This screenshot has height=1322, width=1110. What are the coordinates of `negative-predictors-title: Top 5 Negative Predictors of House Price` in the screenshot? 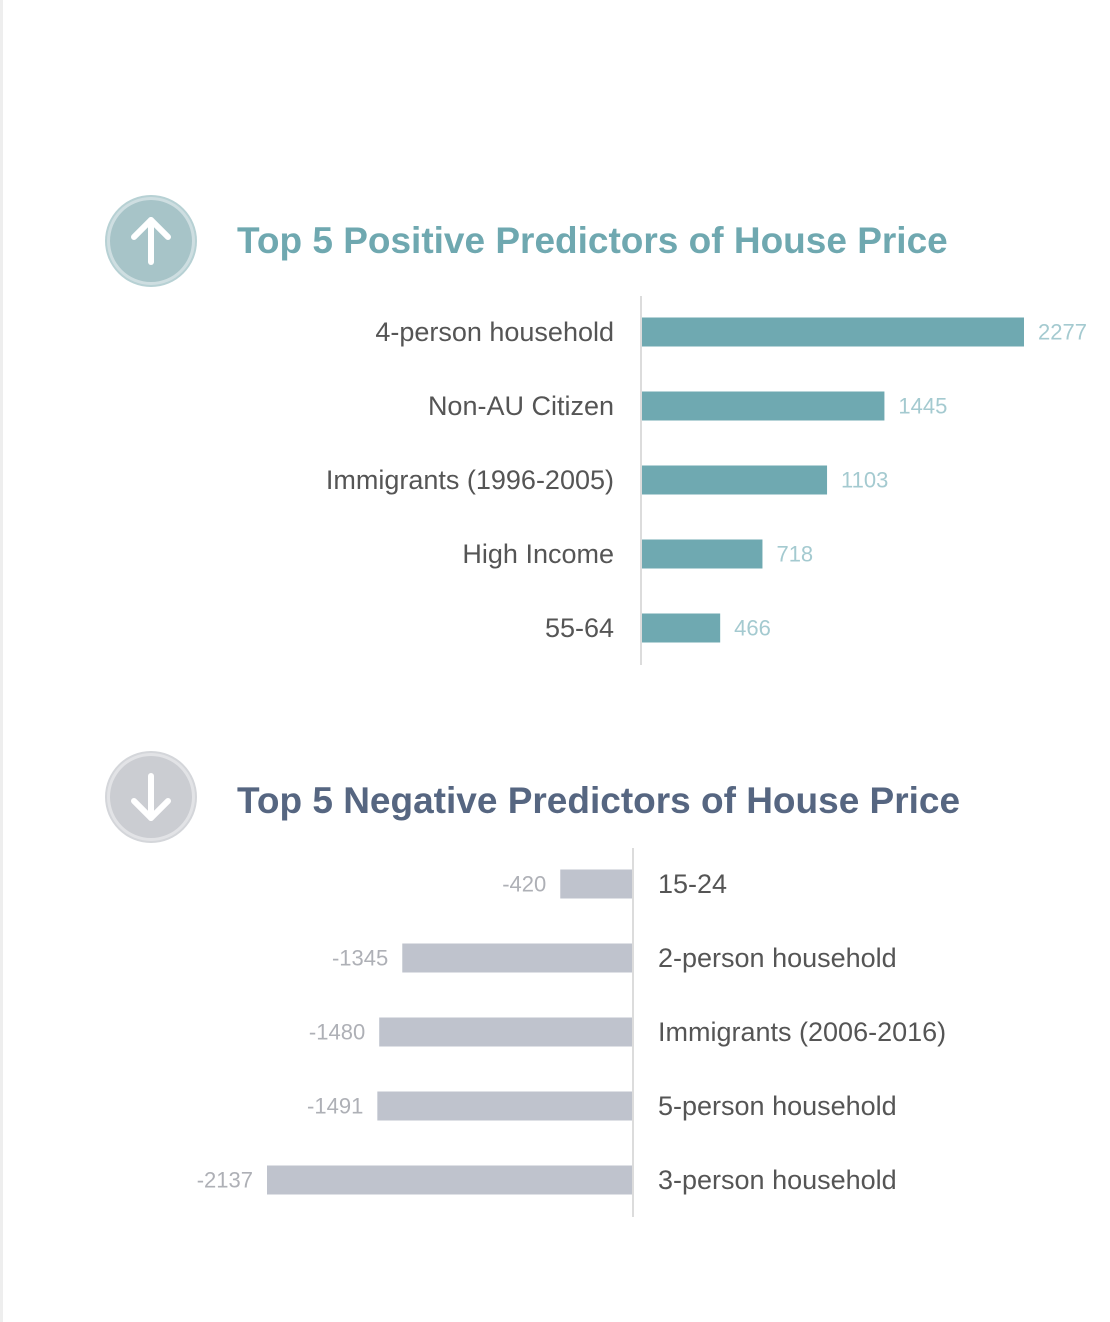 It's located at (599, 800).